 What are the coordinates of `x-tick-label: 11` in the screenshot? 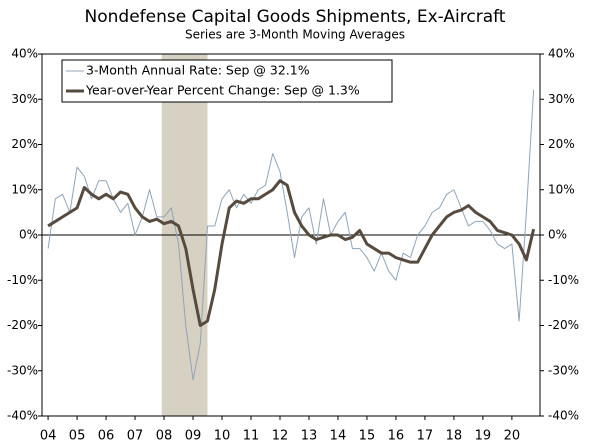 It's located at (251, 436).